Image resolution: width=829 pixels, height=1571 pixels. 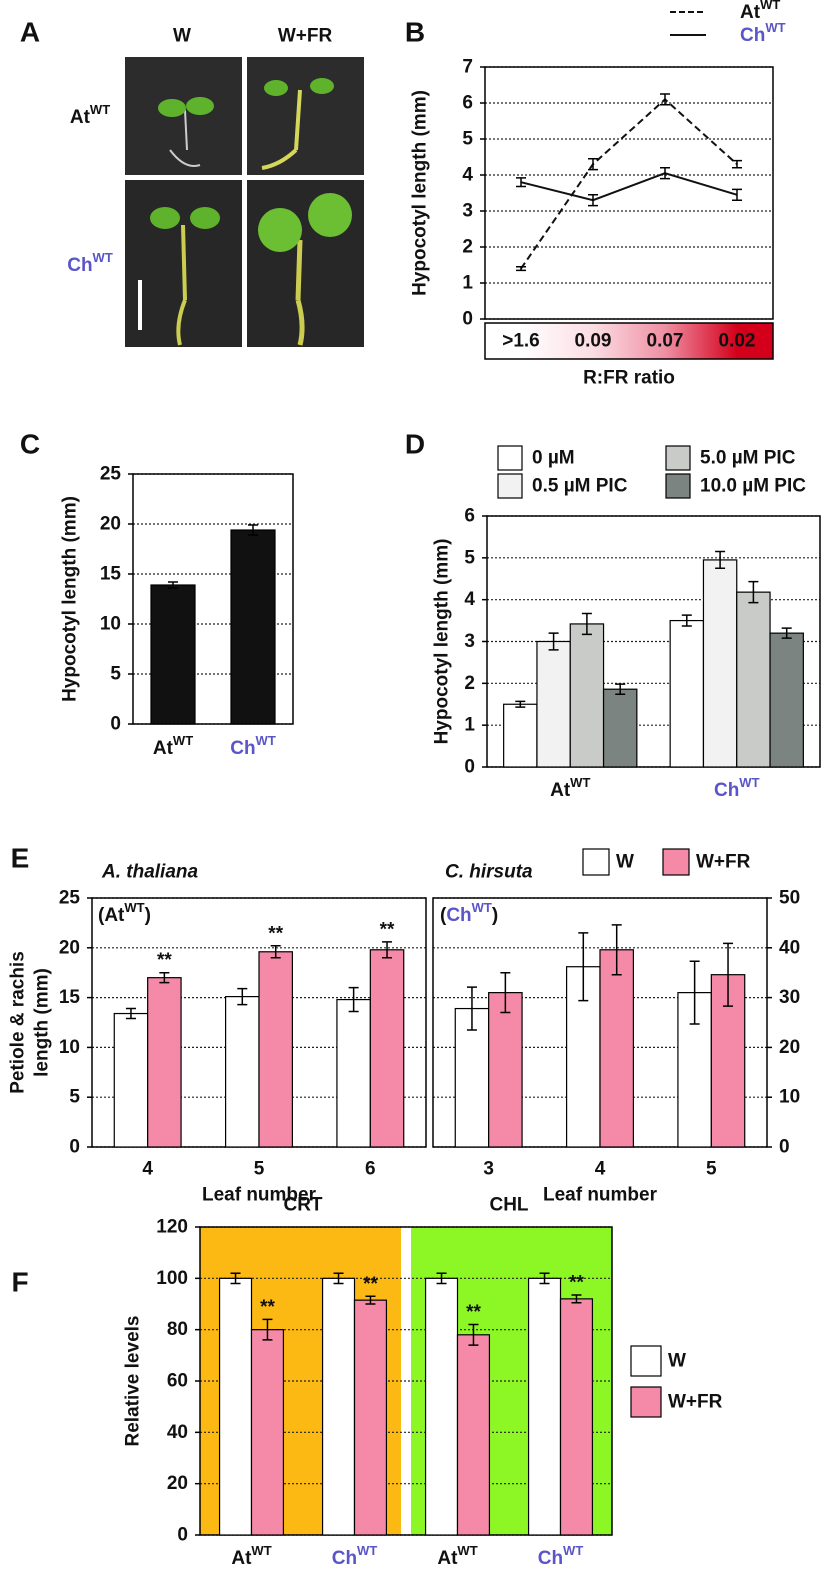 I want to click on y-tick-label: 30, so click(x=789, y=997).